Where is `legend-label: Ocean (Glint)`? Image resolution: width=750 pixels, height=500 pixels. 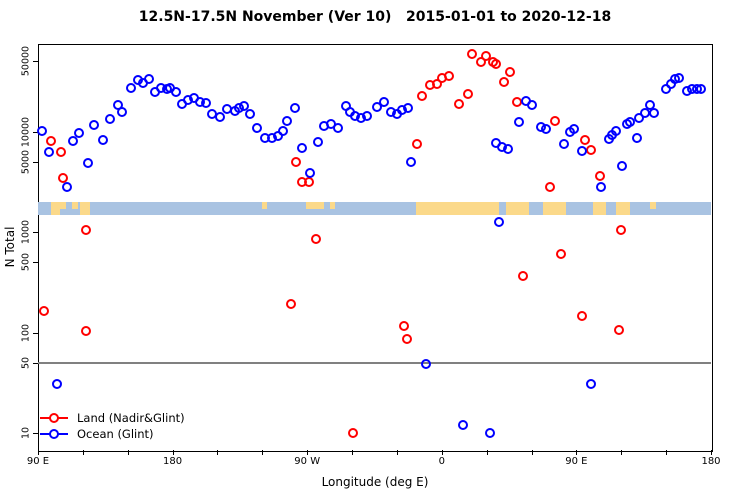
legend-label: Ocean (Glint) is located at coordinates (115, 434).